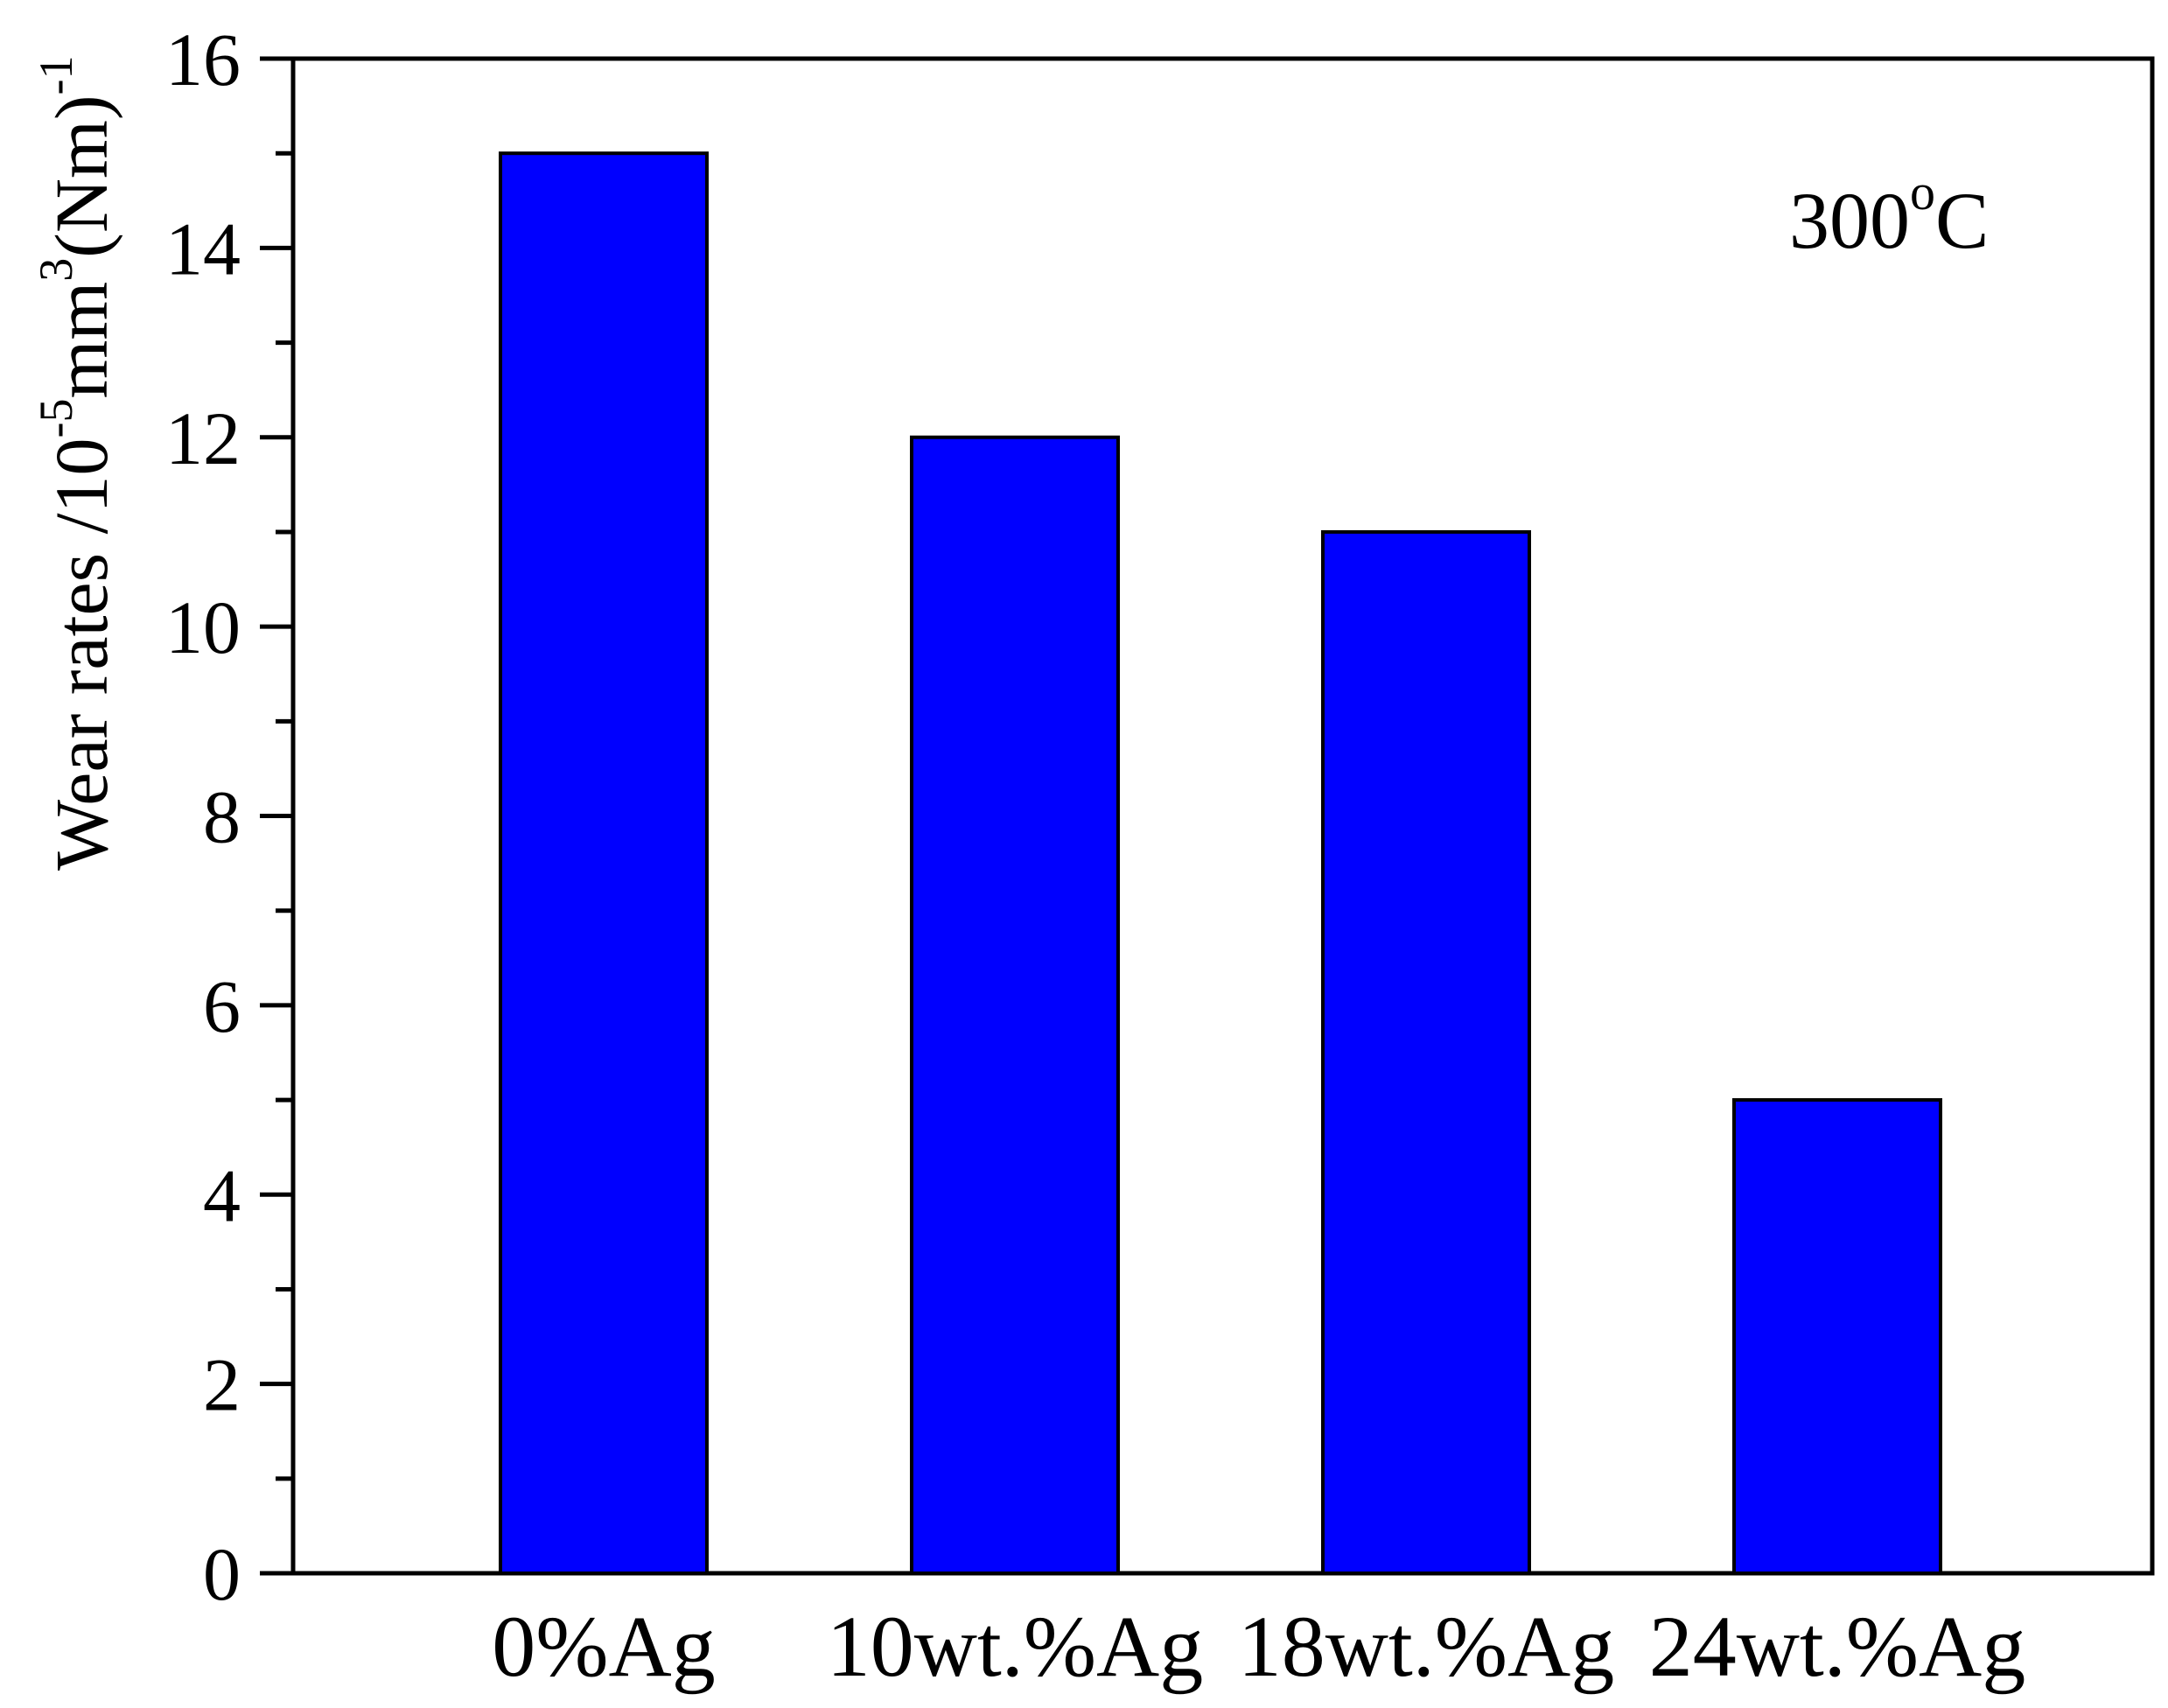  I want to click on x-category-label: 24wt.%Ag, so click(1837, 1646).